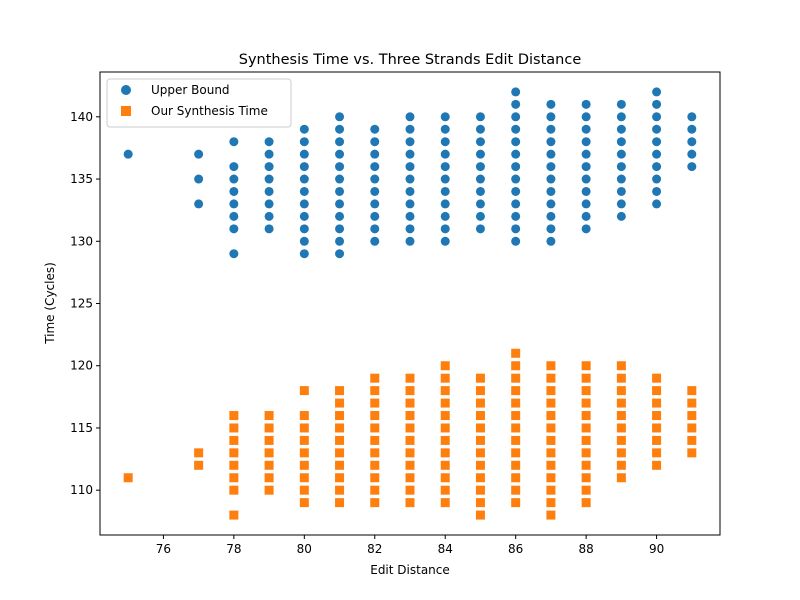 This screenshot has width=800, height=600. Describe the element at coordinates (85, 303) in the screenshot. I see `y-axis: 110 115 120 125 130 135 140` at that location.